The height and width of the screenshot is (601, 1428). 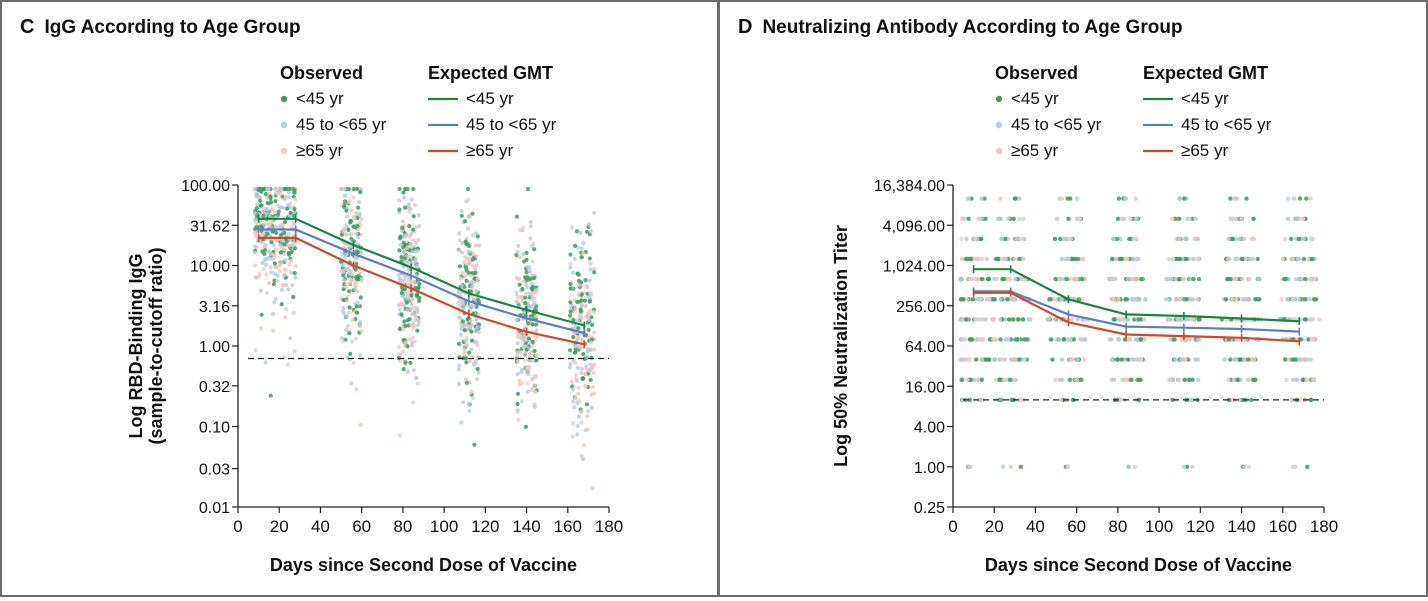 What do you see at coordinates (1226, 124) in the screenshot?
I see `d-legend-expected-label-1: 45 to <65 yr` at bounding box center [1226, 124].